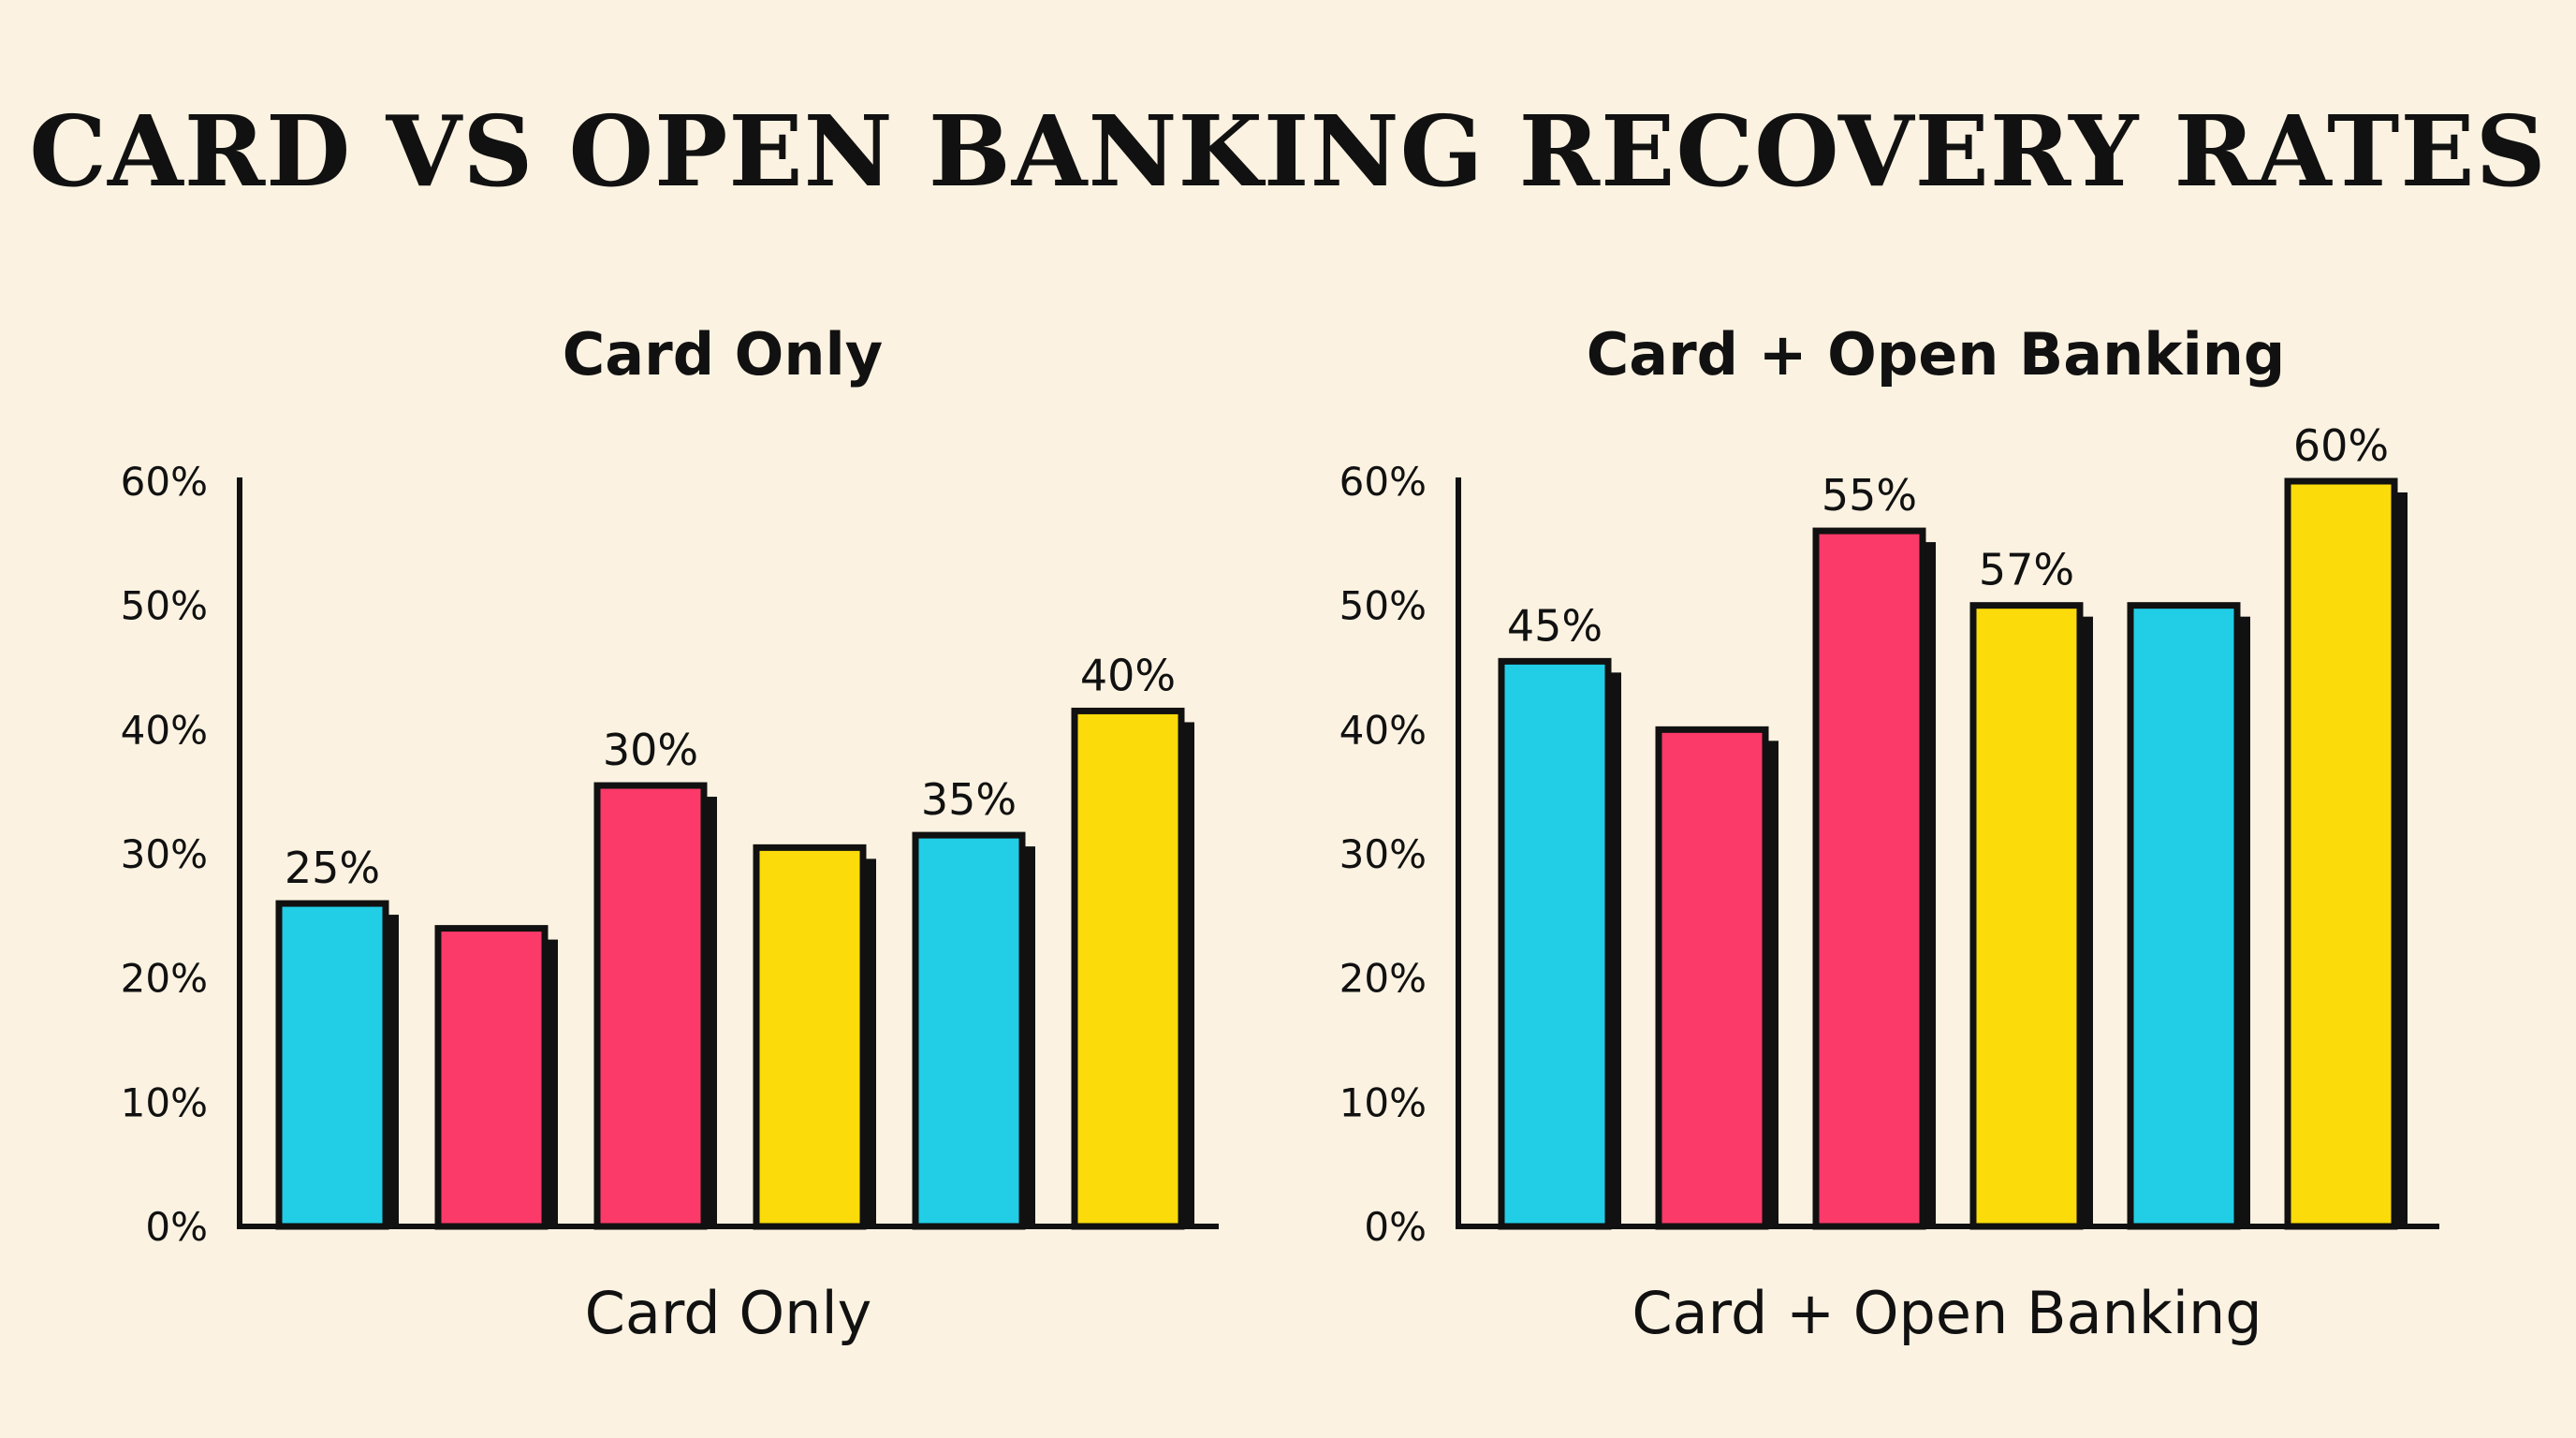 The height and width of the screenshot is (1438, 2576). What do you see at coordinates (728, 1313) in the screenshot?
I see `x-axis-label: Card Only` at bounding box center [728, 1313].